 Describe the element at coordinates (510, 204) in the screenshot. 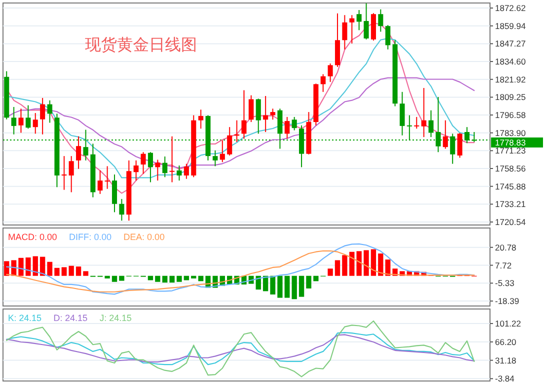

I see `y-tick-label: 1733.21` at that location.